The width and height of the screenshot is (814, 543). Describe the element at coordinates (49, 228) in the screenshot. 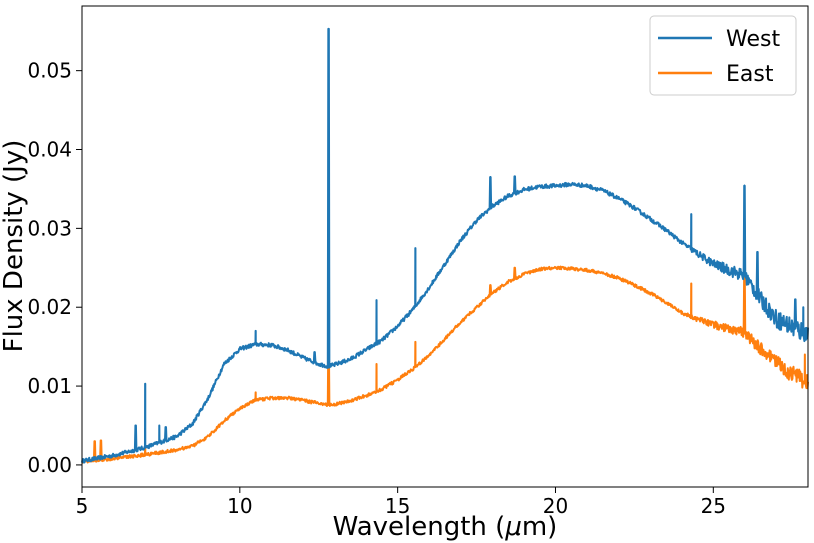

I see `y-tick-label: 0.03` at that location.